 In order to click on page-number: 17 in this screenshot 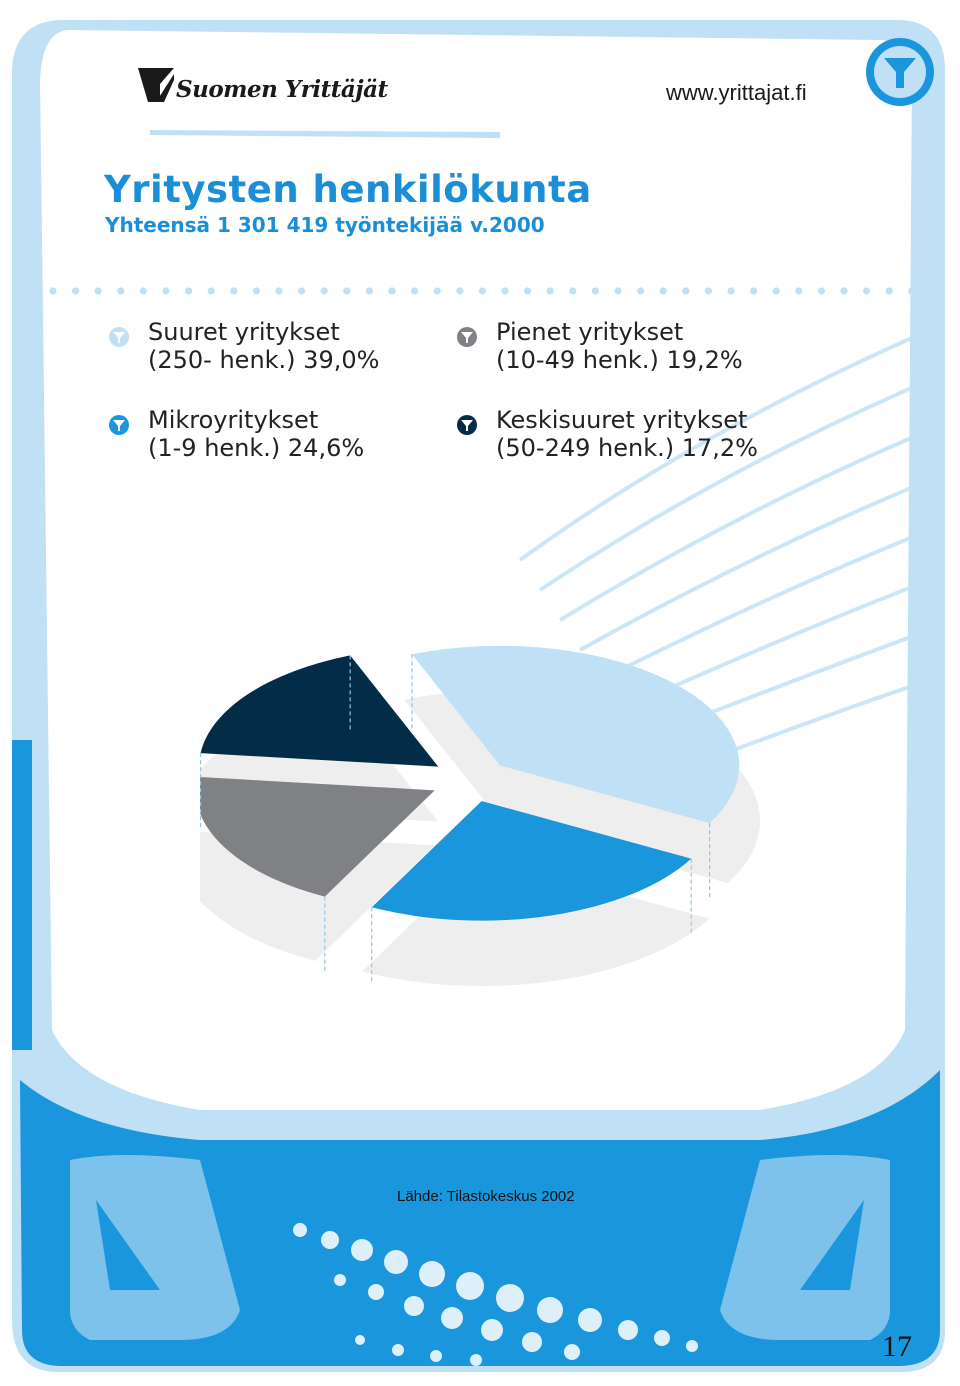, I will do `click(897, 1346)`.